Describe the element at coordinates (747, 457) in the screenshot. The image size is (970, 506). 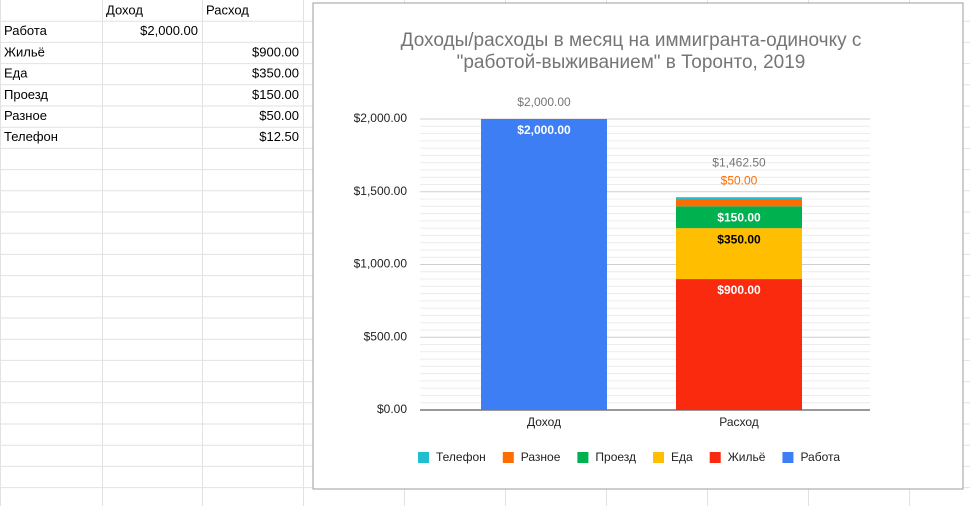
I see `legend-label: Жильё` at that location.